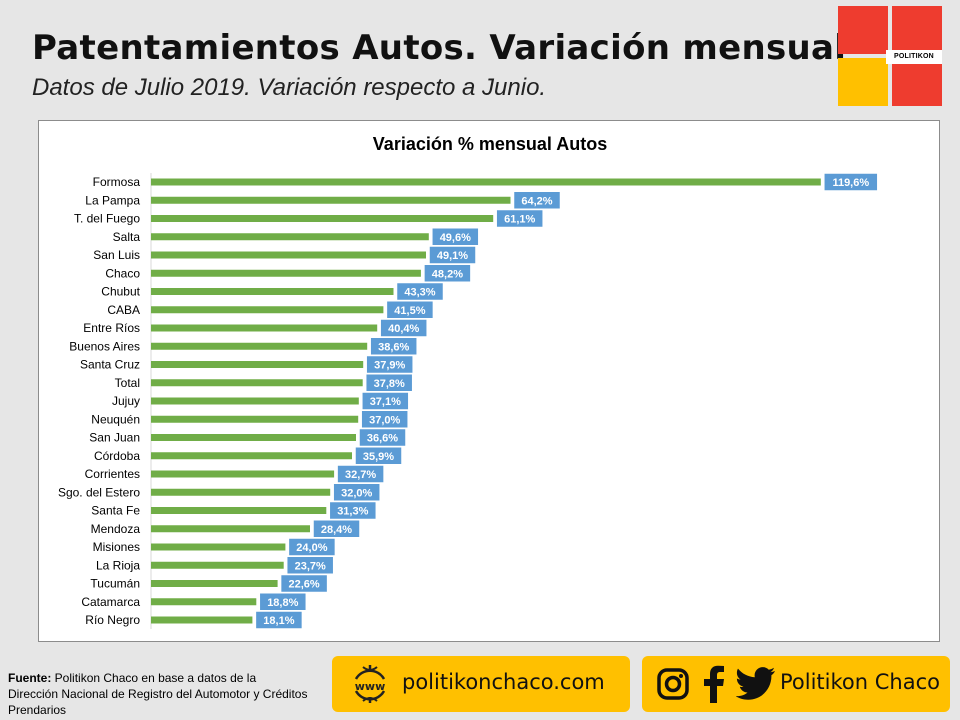  What do you see at coordinates (117, 456) in the screenshot?
I see `category-label: Córdoba` at bounding box center [117, 456].